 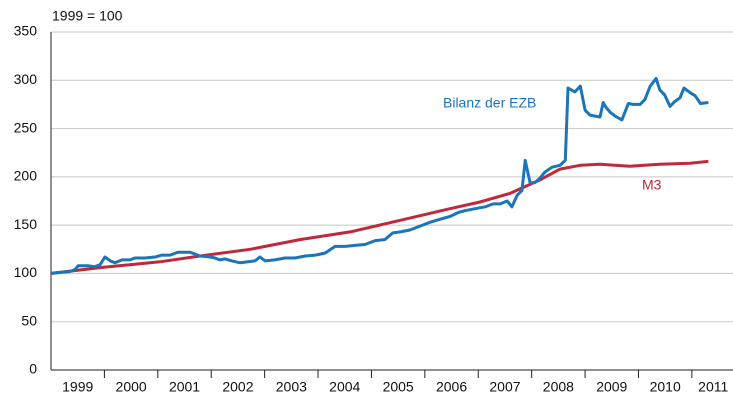 What do you see at coordinates (131, 387) in the screenshot?
I see `x-tick-label: 2000` at bounding box center [131, 387].